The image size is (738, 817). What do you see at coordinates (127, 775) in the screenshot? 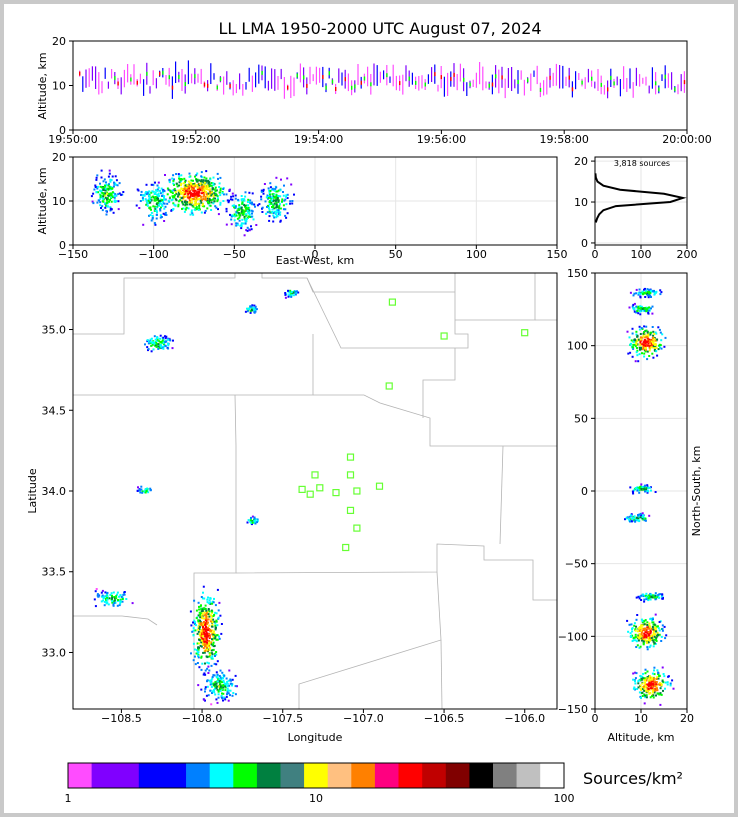
I see `colorbar-cell` at bounding box center [127, 775].